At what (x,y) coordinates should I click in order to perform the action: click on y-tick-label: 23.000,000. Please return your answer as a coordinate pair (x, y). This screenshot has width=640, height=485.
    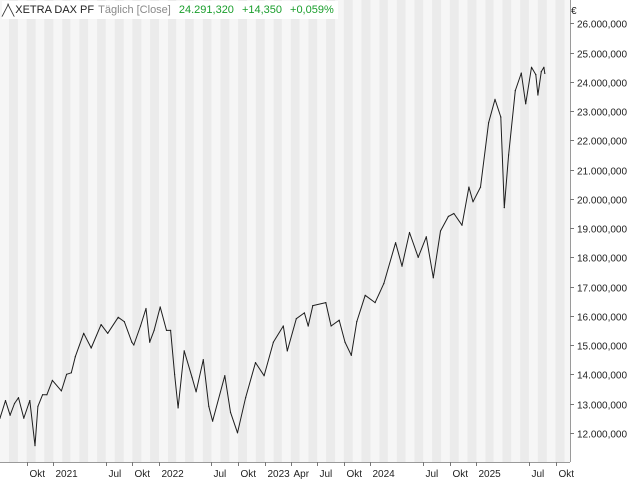
    Looking at the image, I should click on (602, 113).